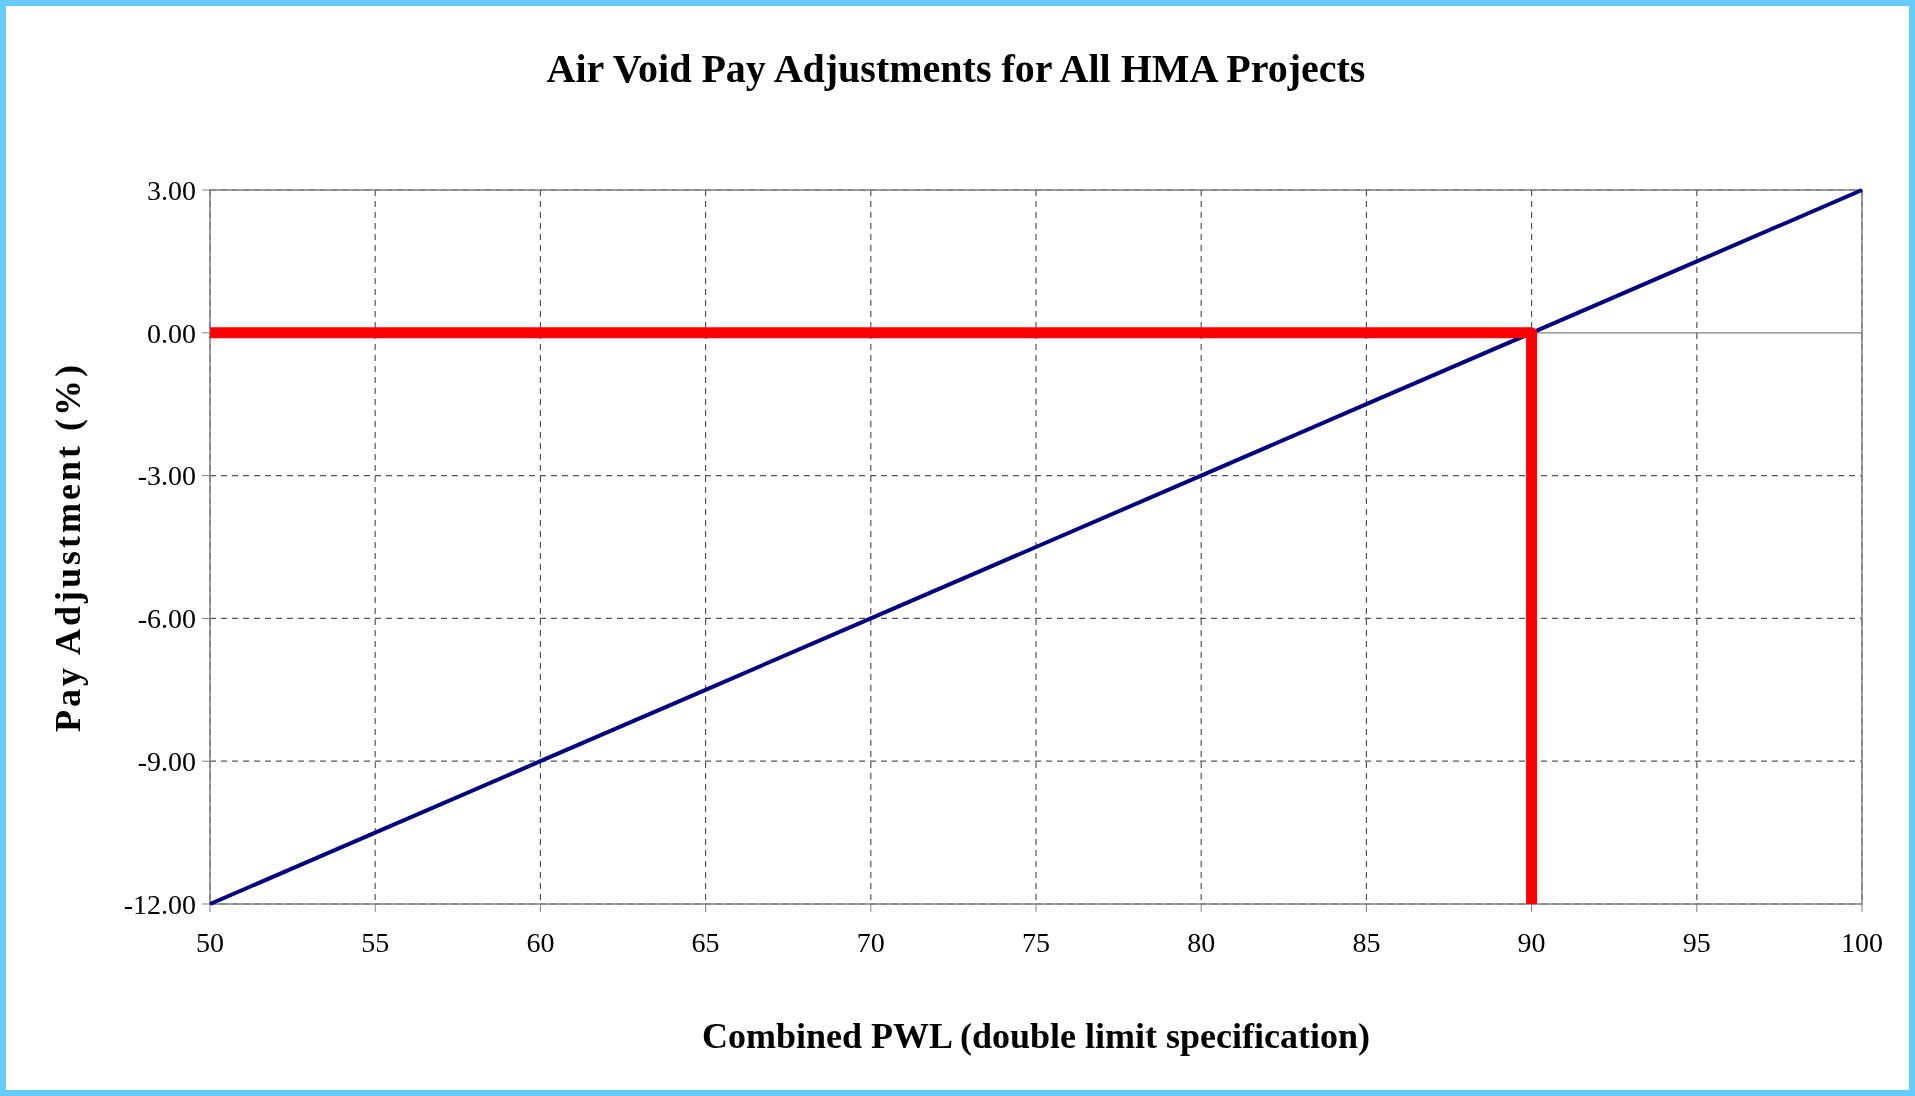 The width and height of the screenshot is (1915, 1096). What do you see at coordinates (1036, 1036) in the screenshot?
I see `x-axis-title: Combined PWL (double limit specification)` at bounding box center [1036, 1036].